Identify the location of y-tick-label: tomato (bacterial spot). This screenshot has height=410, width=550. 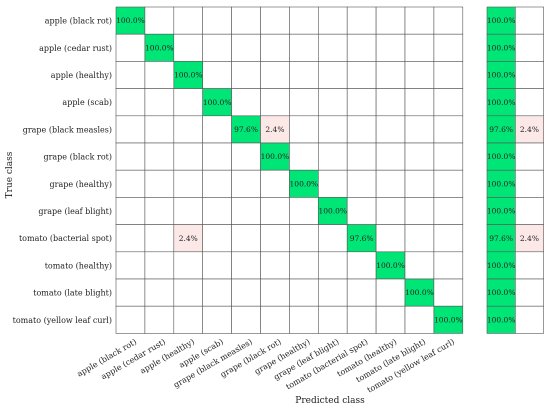
(65, 238).